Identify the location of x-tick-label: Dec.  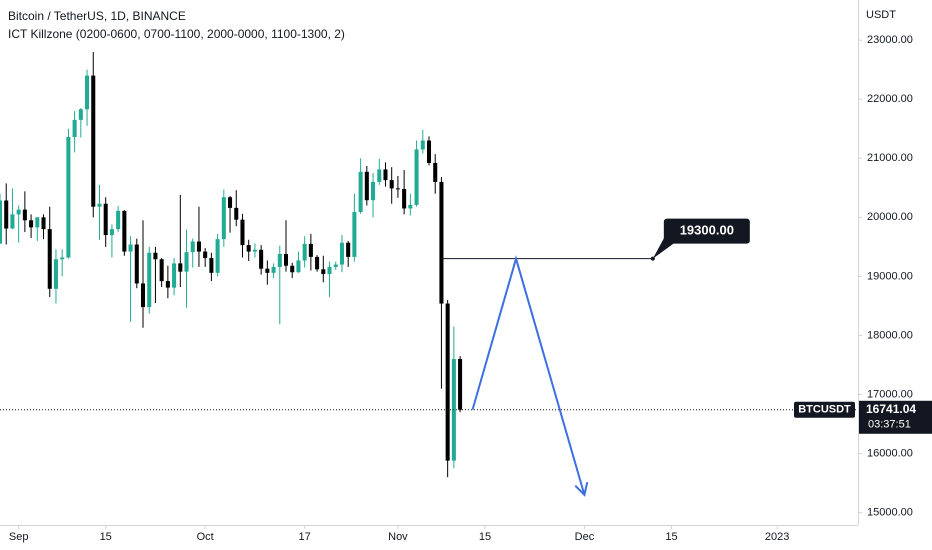
(585, 537).